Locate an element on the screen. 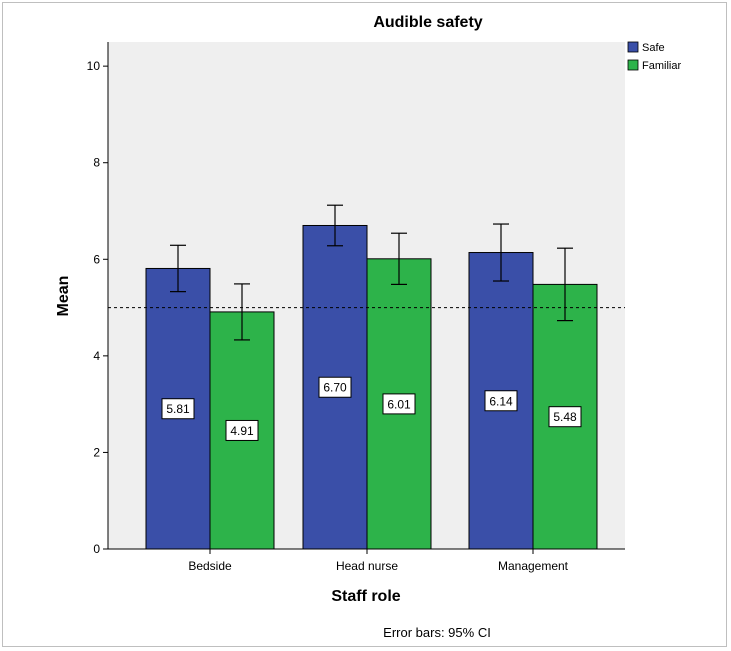  y-tick-label: 0 is located at coordinates (96, 549).